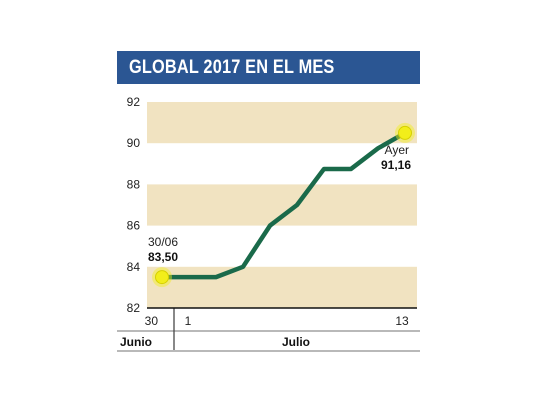 The image size is (540, 405). What do you see at coordinates (232, 67) in the screenshot?
I see `chart-title: GLOBAL 2017 EN EL MES` at bounding box center [232, 67].